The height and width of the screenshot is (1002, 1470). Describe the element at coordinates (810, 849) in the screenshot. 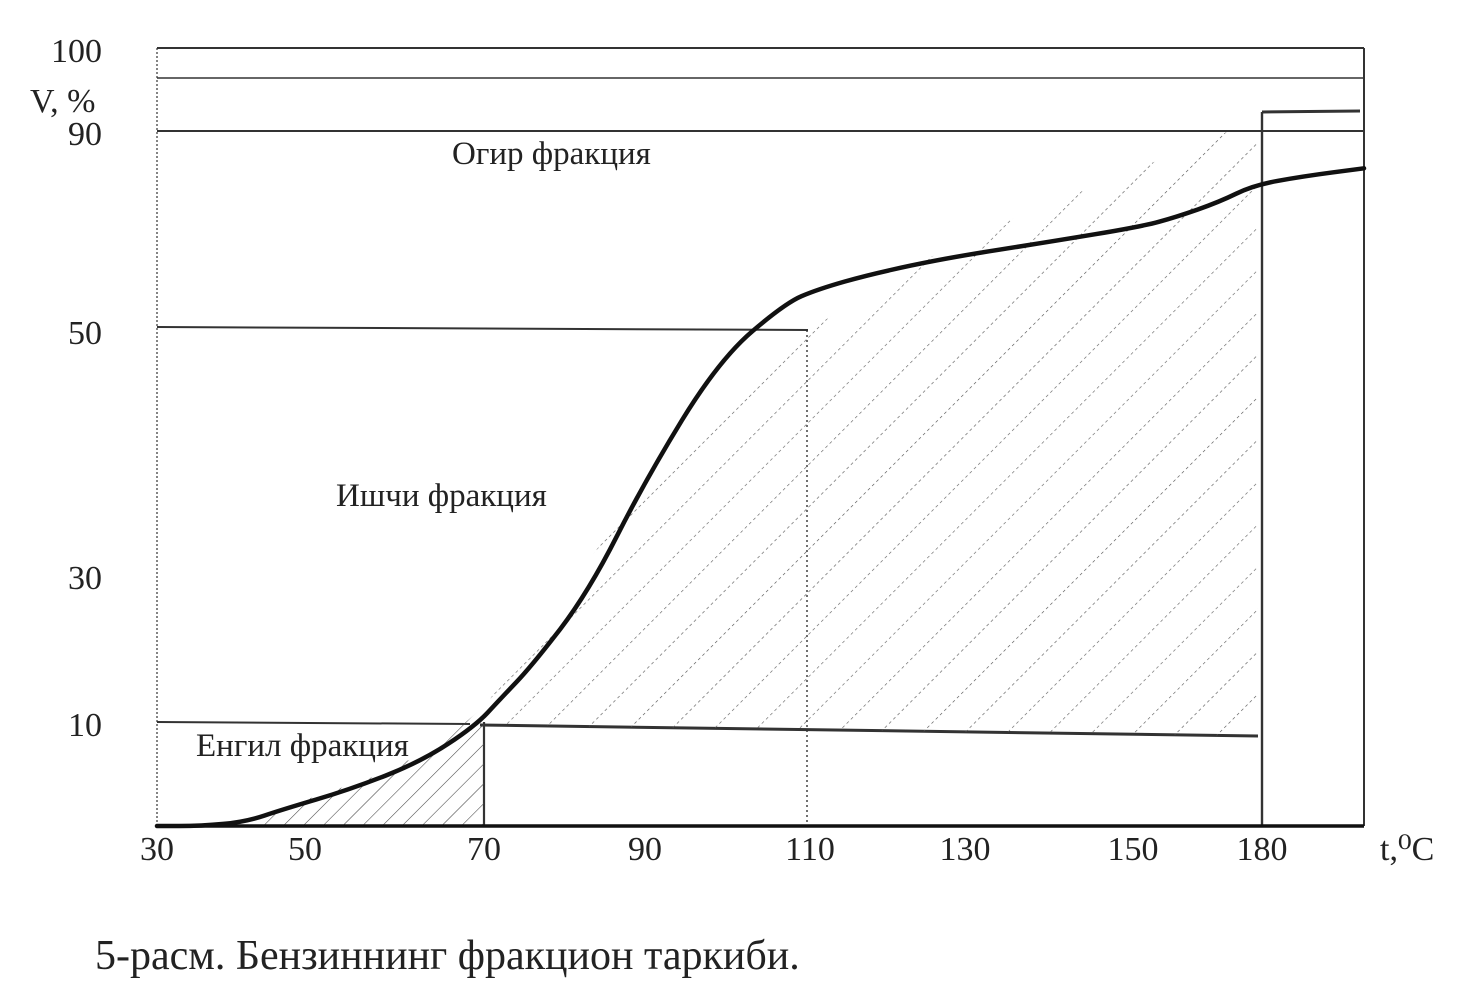

I see `x-tick-label: 110` at that location.